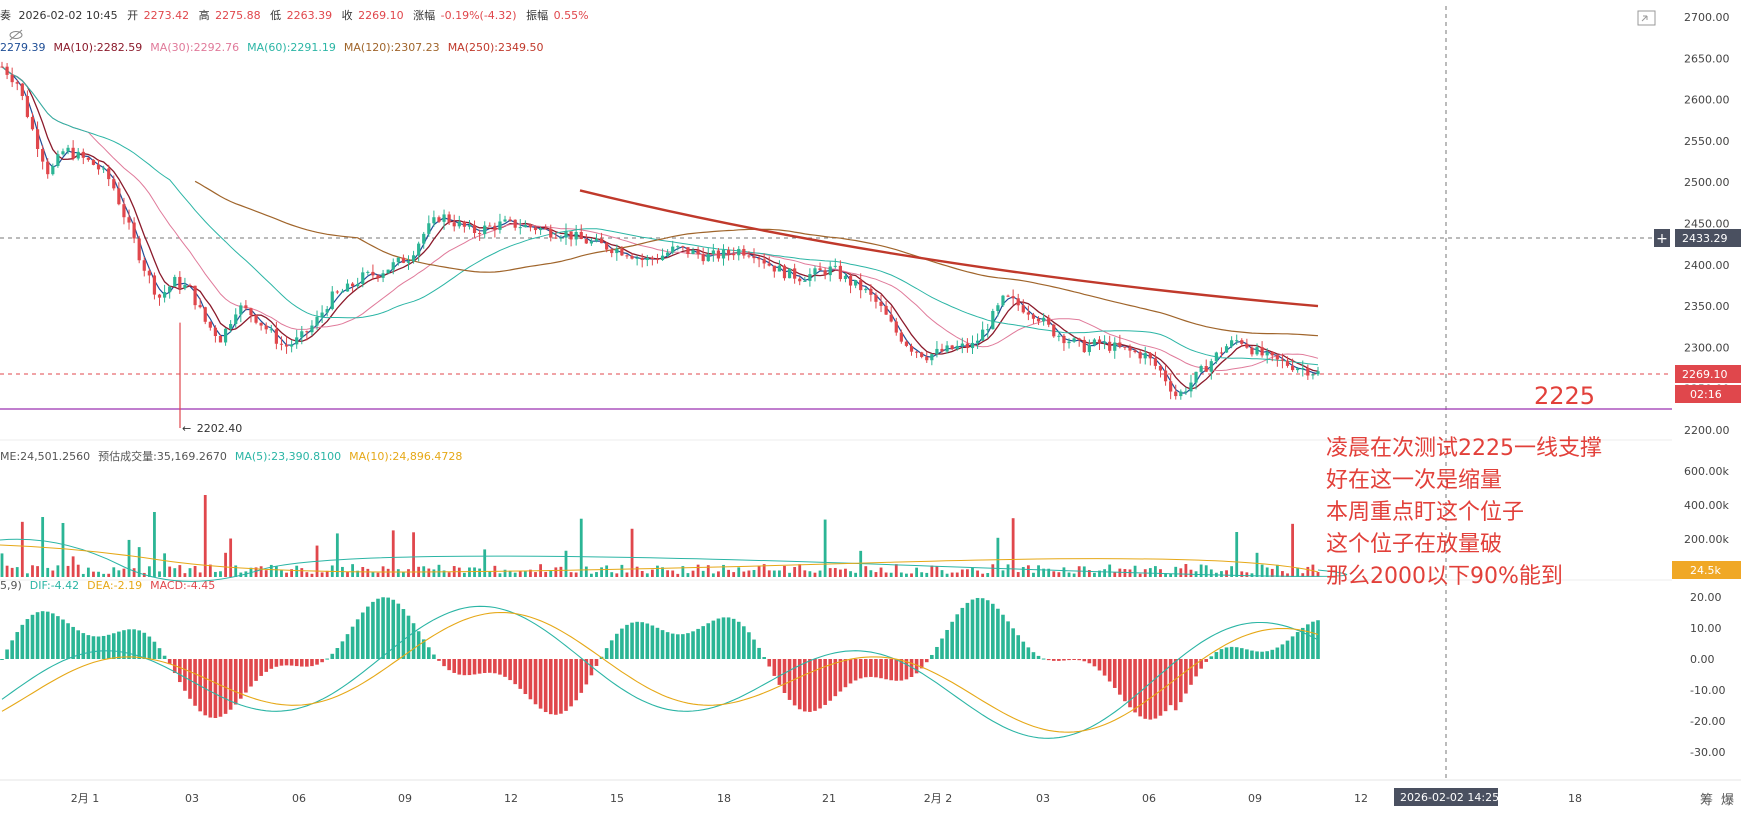 The width and height of the screenshot is (1741, 819). Describe the element at coordinates (167, 15) in the screenshot. I see `open-value: 2273.42` at that location.